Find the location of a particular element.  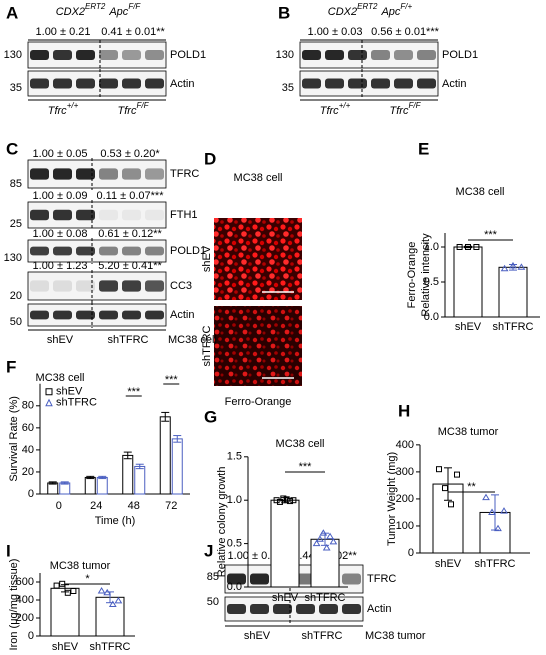

note: MC38 cell is located at coordinates (192, 340).